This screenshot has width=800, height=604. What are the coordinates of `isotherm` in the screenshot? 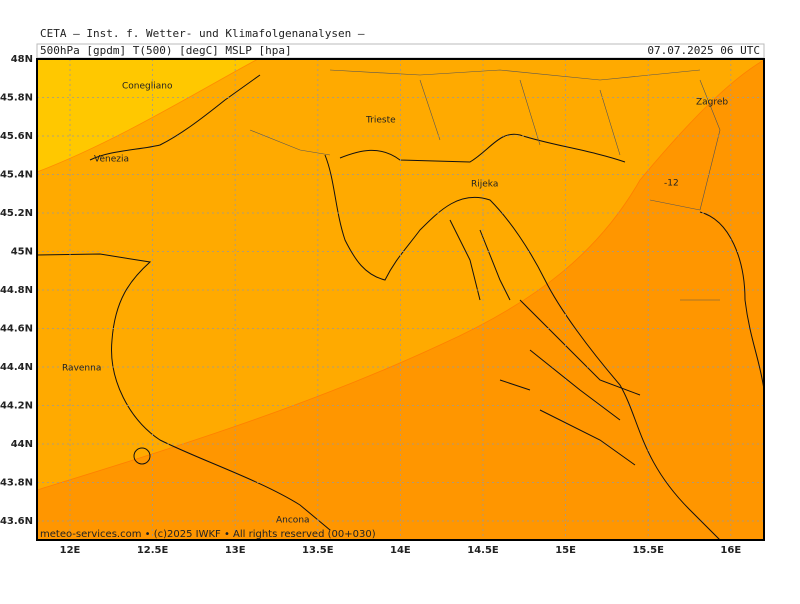 It's located at (147, 115).